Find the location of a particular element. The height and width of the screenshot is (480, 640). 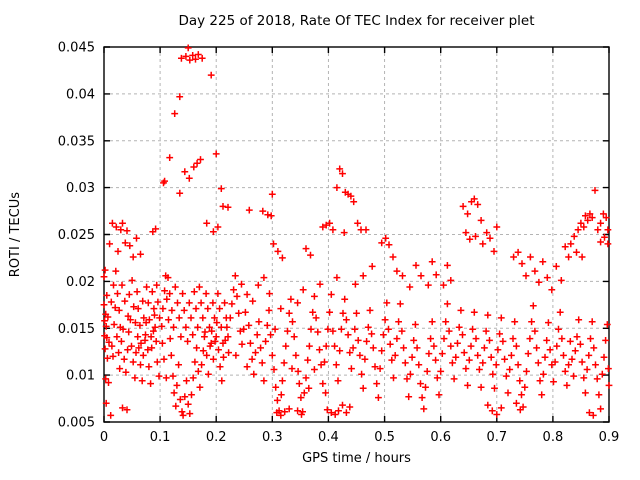

x-tick-label: 0.3 is located at coordinates (272, 437).